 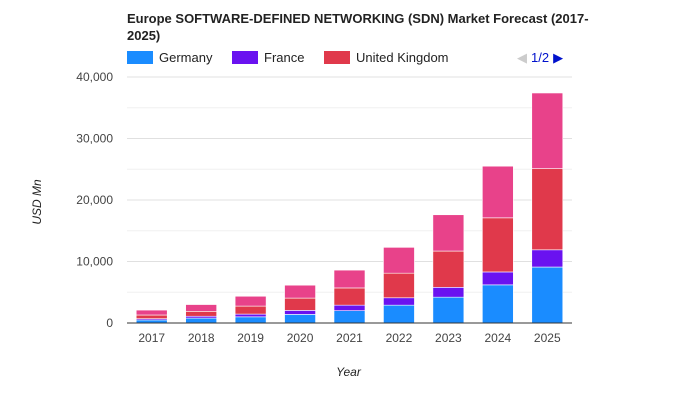 I want to click on bar-segment-2020-s3, so click(x=300, y=291).